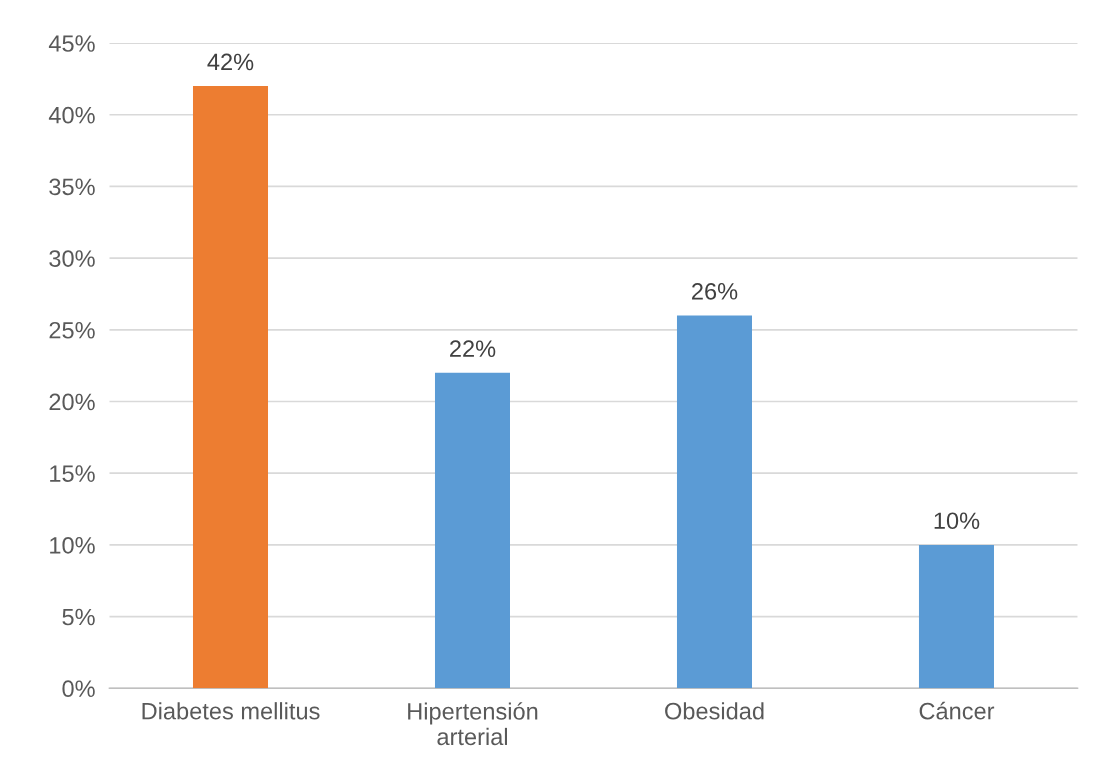 The height and width of the screenshot is (783, 1095). Describe the element at coordinates (715, 291) in the screenshot. I see `data-label: 26%` at that location.